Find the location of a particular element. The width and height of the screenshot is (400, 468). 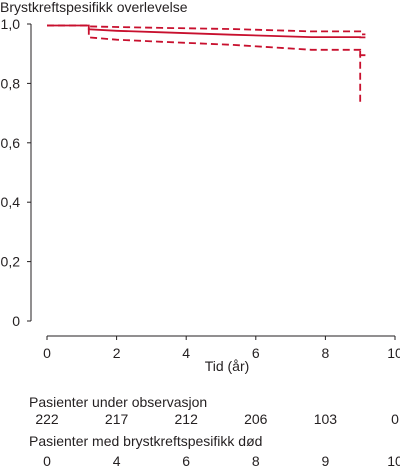

y-tick-label: 1,0 is located at coordinates (11, 24).